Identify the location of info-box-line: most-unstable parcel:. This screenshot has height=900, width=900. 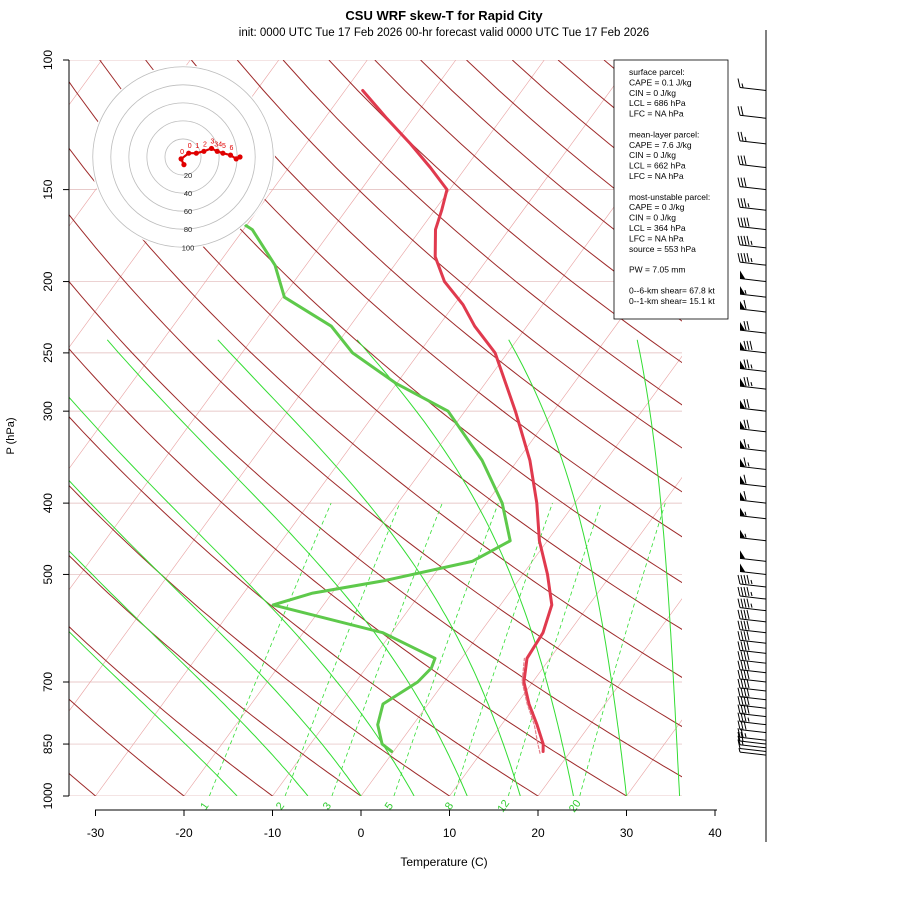
(669, 197).